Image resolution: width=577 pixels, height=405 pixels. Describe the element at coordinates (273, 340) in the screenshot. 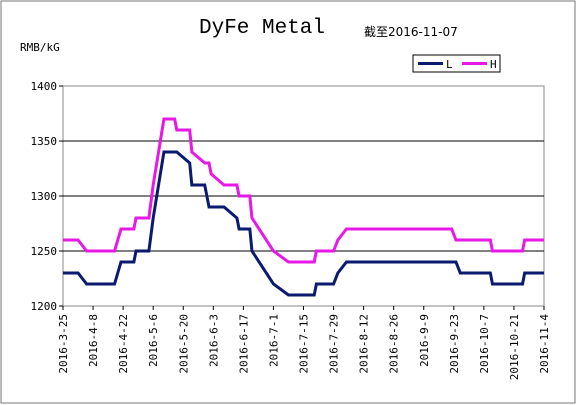

I see `x-tick-label: 2016-7-1` at that location.